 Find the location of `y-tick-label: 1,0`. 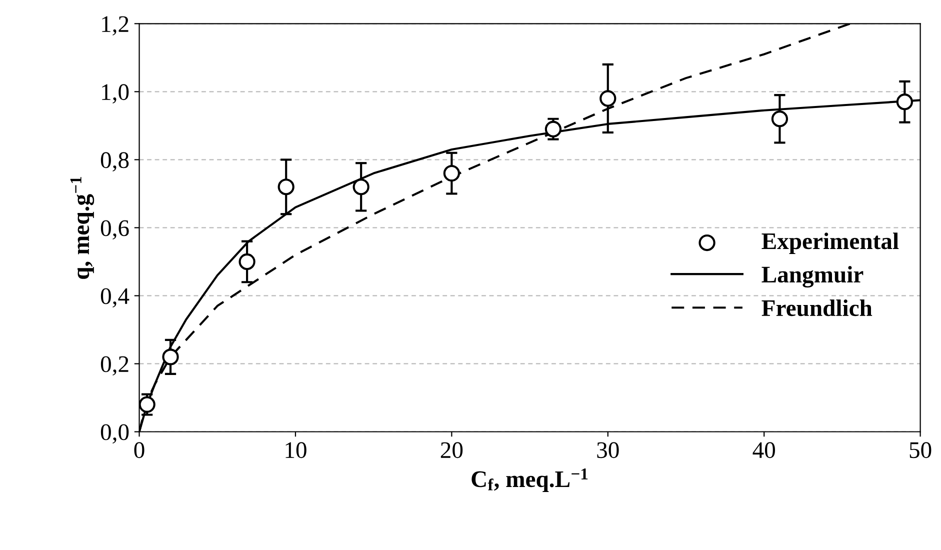

y-tick-label: 1,0 is located at coordinates (115, 94).